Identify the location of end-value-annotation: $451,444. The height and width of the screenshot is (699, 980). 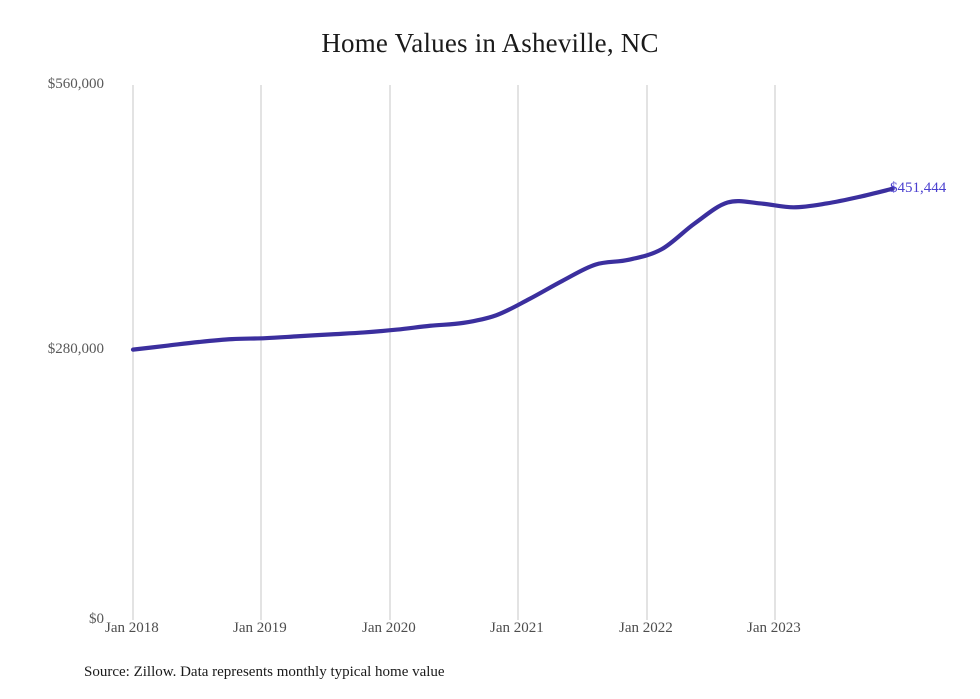
(918, 187).